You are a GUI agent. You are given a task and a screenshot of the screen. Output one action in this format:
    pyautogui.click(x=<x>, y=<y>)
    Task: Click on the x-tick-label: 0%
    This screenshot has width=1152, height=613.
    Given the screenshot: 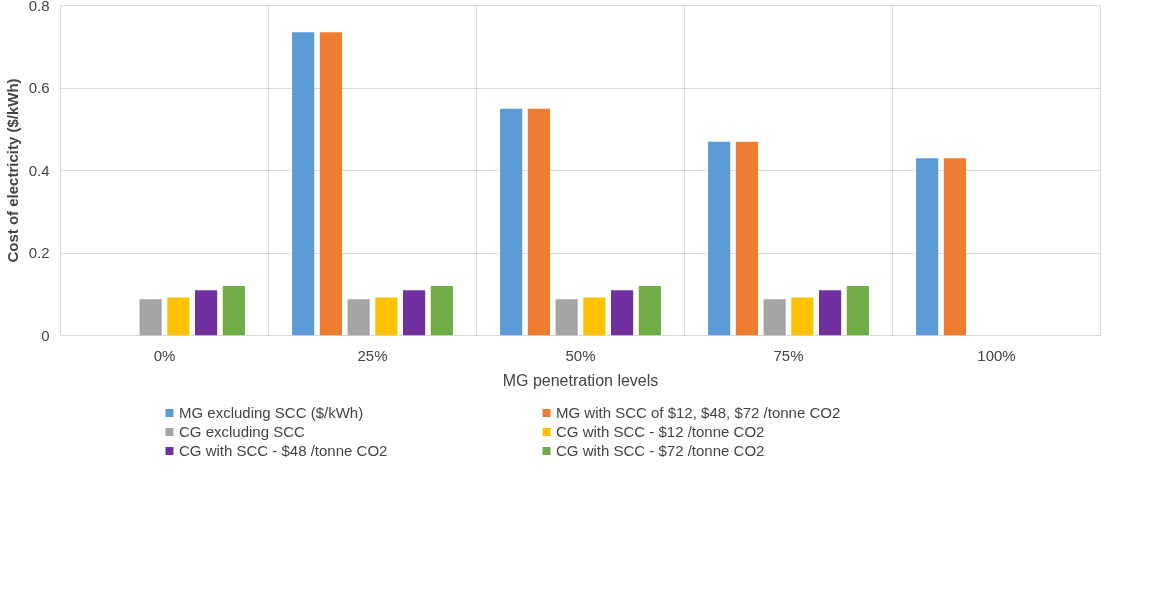 What is the action you would take?
    pyautogui.click(x=164, y=355)
    